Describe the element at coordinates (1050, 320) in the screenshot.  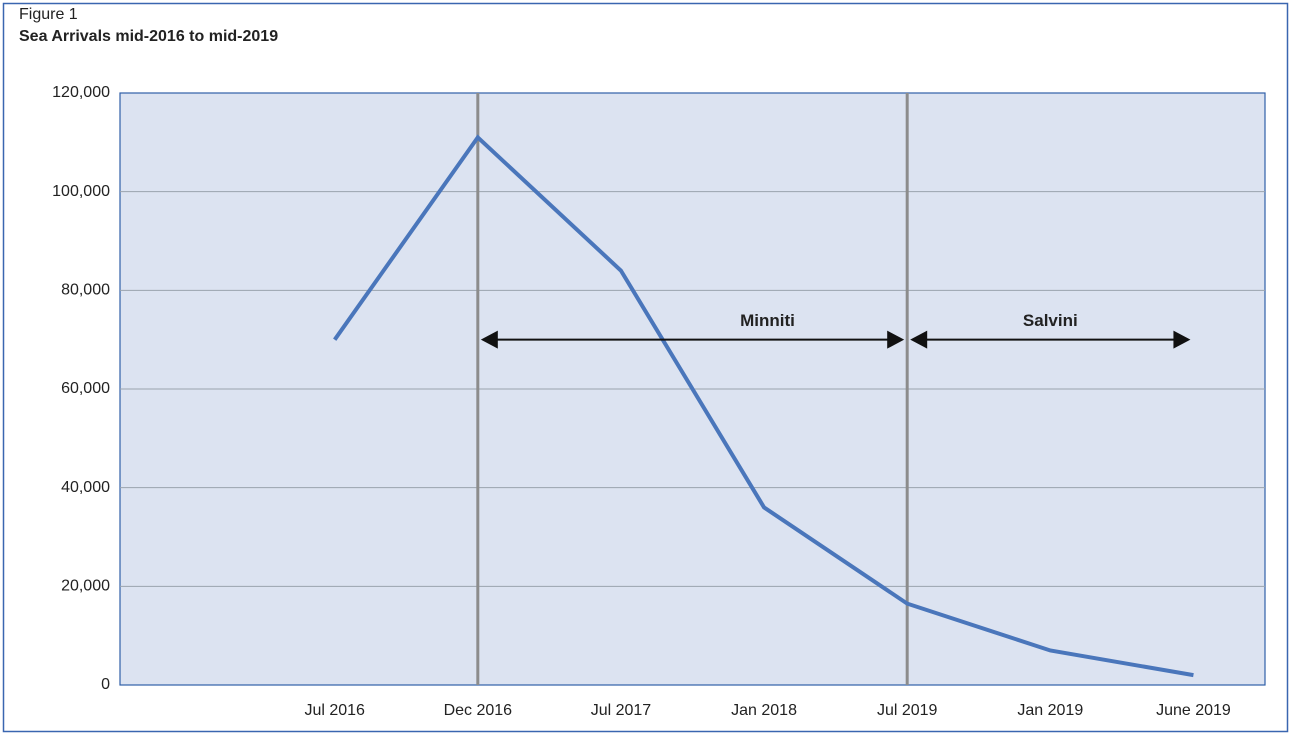
I see `annotation-label: Salvini` at that location.